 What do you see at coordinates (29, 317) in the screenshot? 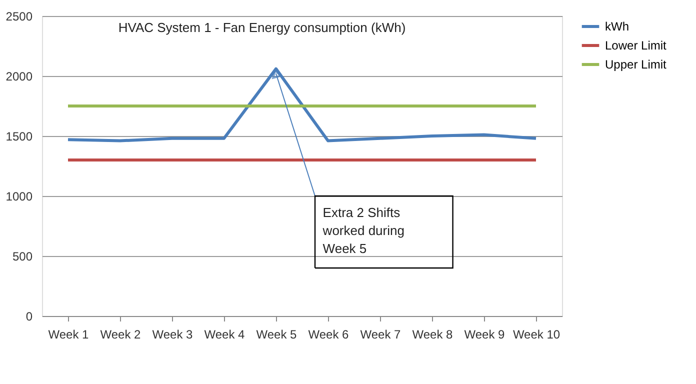
I see `y-tick-label: 0` at bounding box center [29, 317].